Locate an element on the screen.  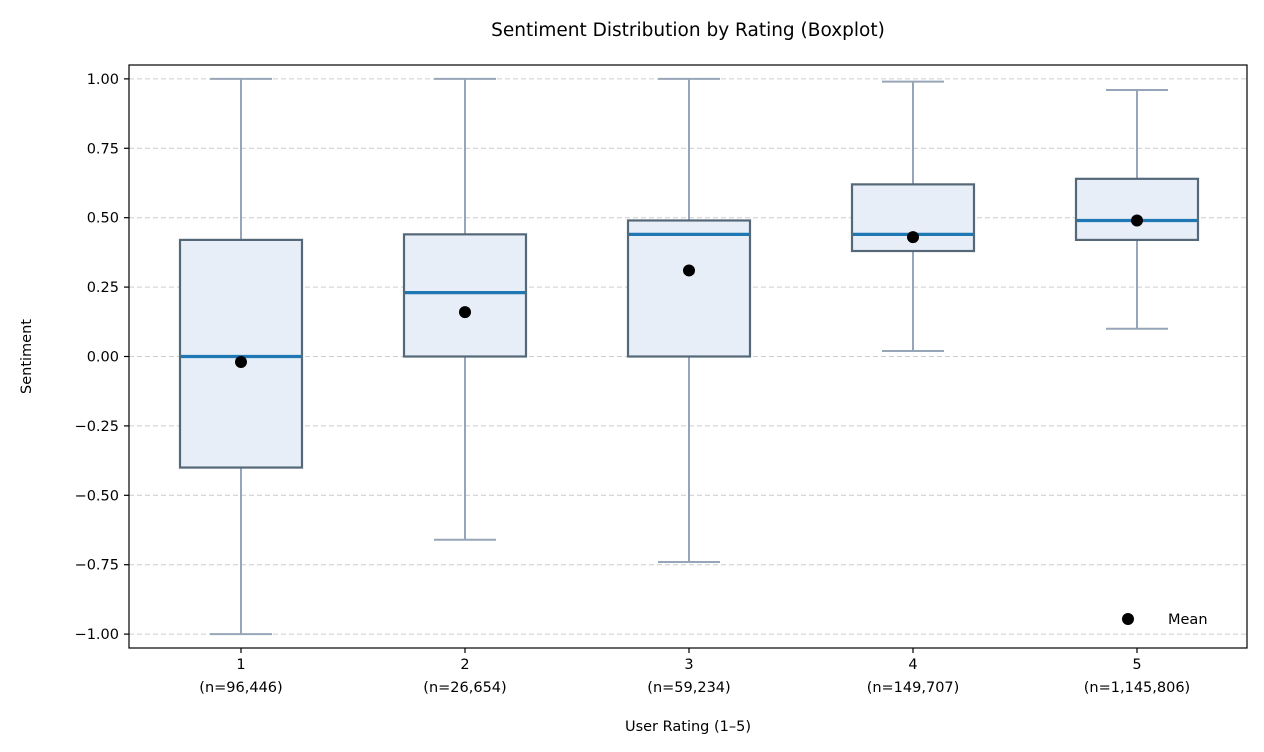
legend-mean-marker is located at coordinates (1128, 619).